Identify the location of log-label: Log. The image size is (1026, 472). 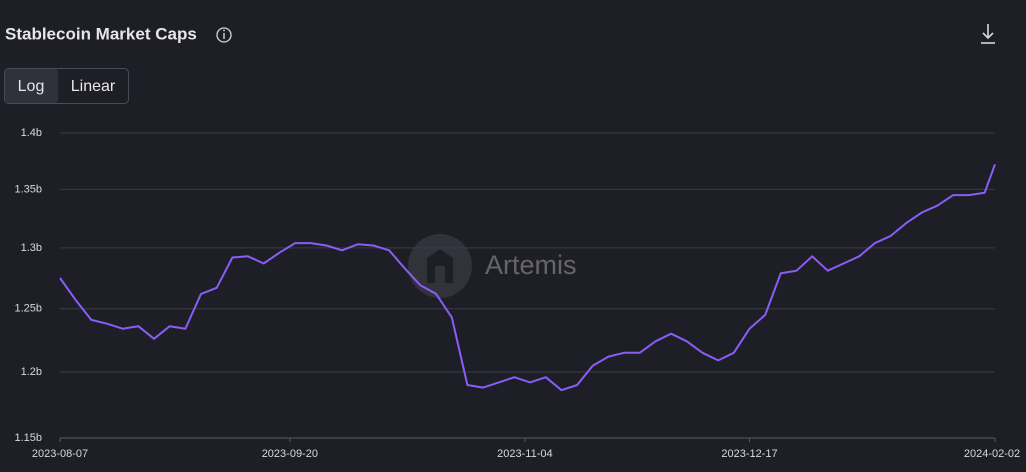
(31, 86).